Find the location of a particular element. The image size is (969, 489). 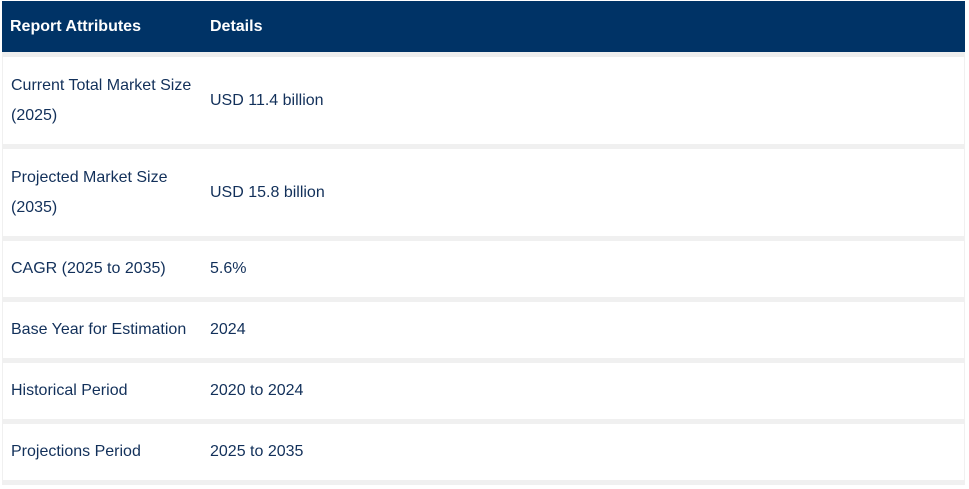

details-cell: 2024 is located at coordinates (583, 332).